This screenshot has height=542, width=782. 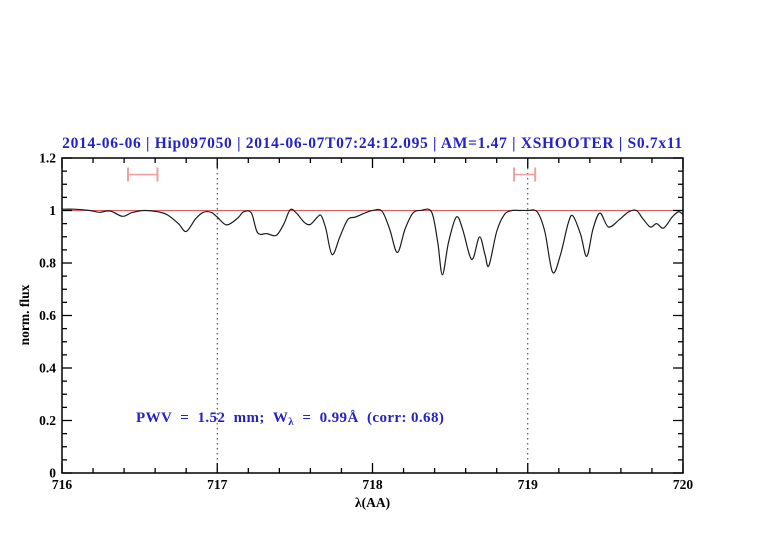 I want to click on pwv-annotation: PWV = 1.52 mm; Wλ = 0.99Å (corr: 0.68), so click(x=290, y=419).